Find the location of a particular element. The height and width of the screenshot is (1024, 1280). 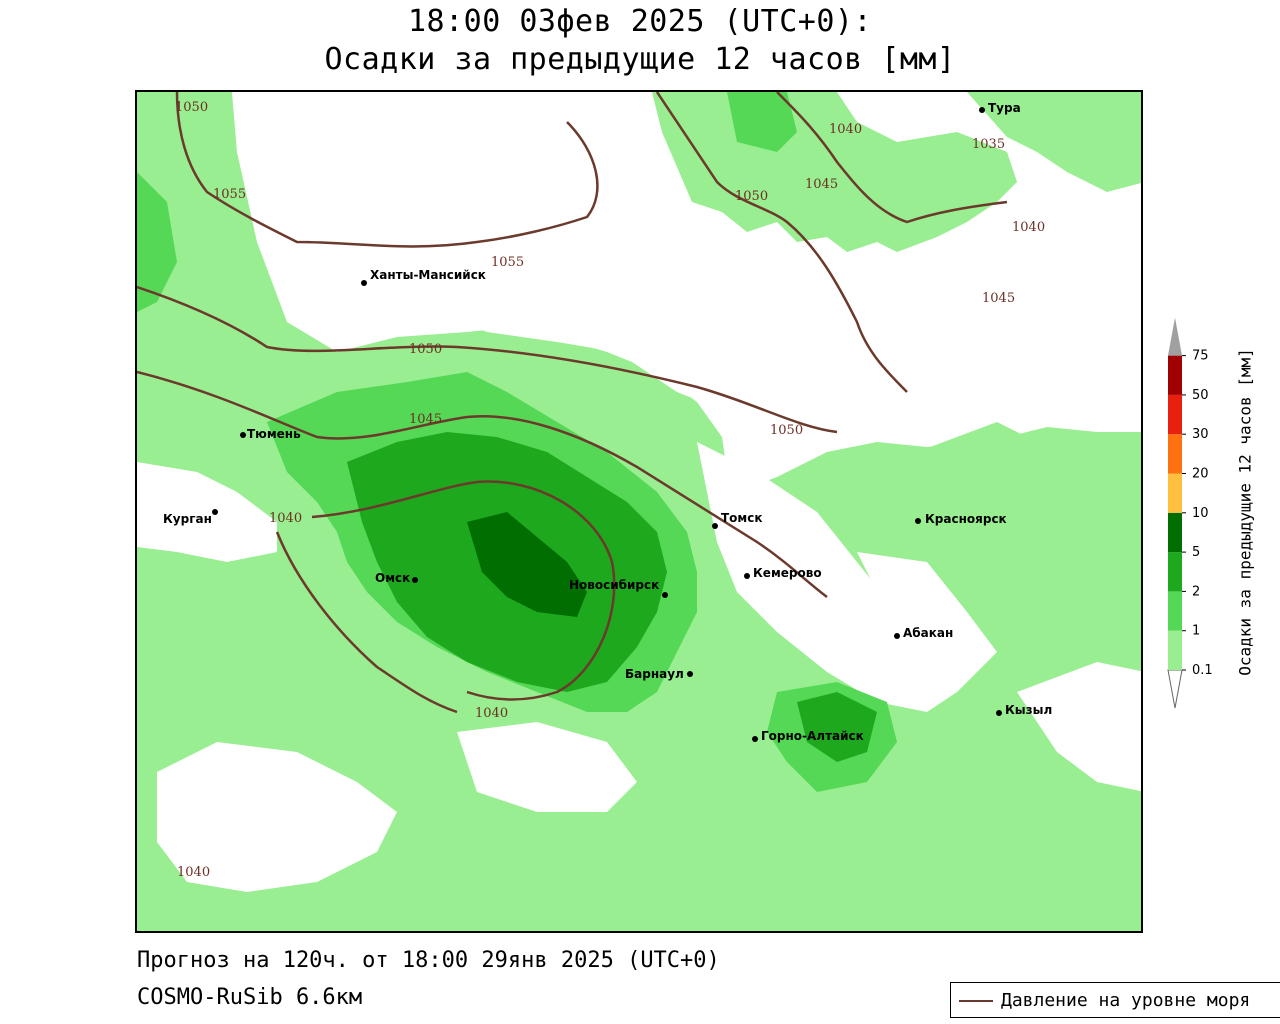

colorbar-ticks: 0.1 1 2 5 10 20 30 50 75 is located at coordinates (1197, 513).